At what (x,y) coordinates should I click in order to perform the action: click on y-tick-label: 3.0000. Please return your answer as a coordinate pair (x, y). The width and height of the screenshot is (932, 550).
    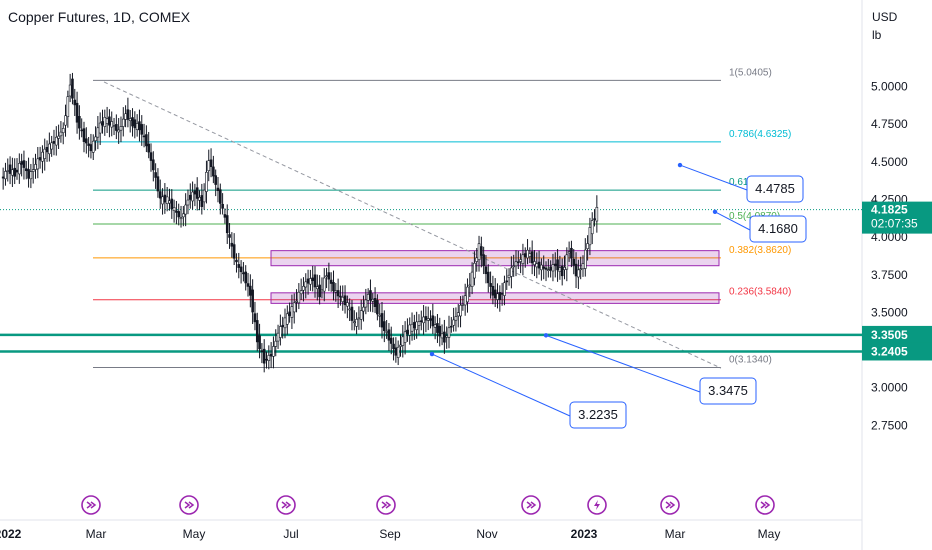
    Looking at the image, I should click on (889, 388).